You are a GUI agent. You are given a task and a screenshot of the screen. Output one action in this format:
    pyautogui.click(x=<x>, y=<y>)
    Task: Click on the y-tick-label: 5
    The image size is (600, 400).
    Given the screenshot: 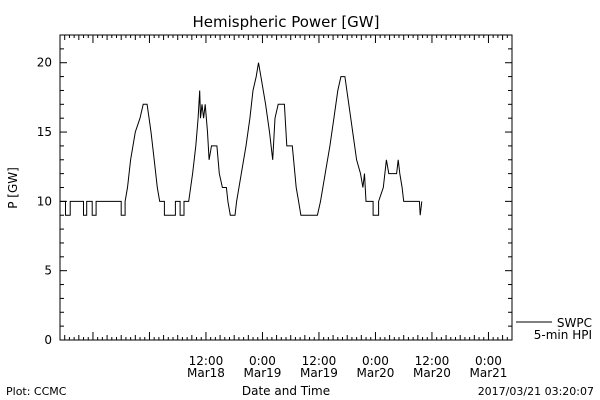 What is the action you would take?
    pyautogui.click(x=48, y=271)
    